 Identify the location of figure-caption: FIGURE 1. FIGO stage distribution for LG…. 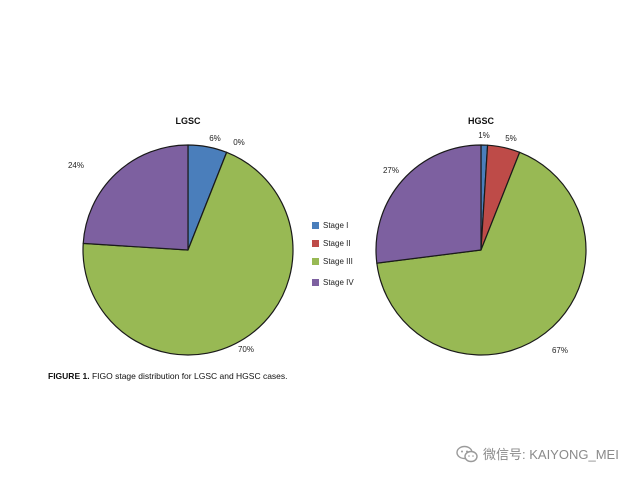
(168, 376).